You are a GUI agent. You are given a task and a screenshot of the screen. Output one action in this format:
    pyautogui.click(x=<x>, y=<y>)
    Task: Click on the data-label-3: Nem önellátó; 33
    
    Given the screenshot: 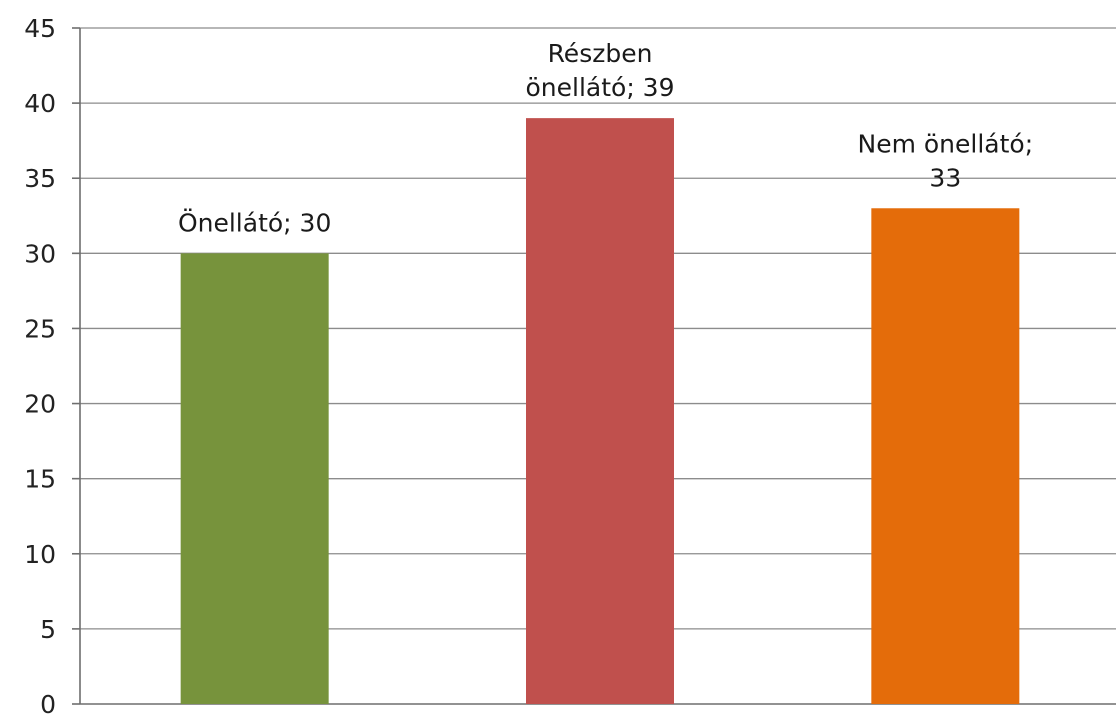 What is the action you would take?
    pyautogui.click(x=946, y=160)
    